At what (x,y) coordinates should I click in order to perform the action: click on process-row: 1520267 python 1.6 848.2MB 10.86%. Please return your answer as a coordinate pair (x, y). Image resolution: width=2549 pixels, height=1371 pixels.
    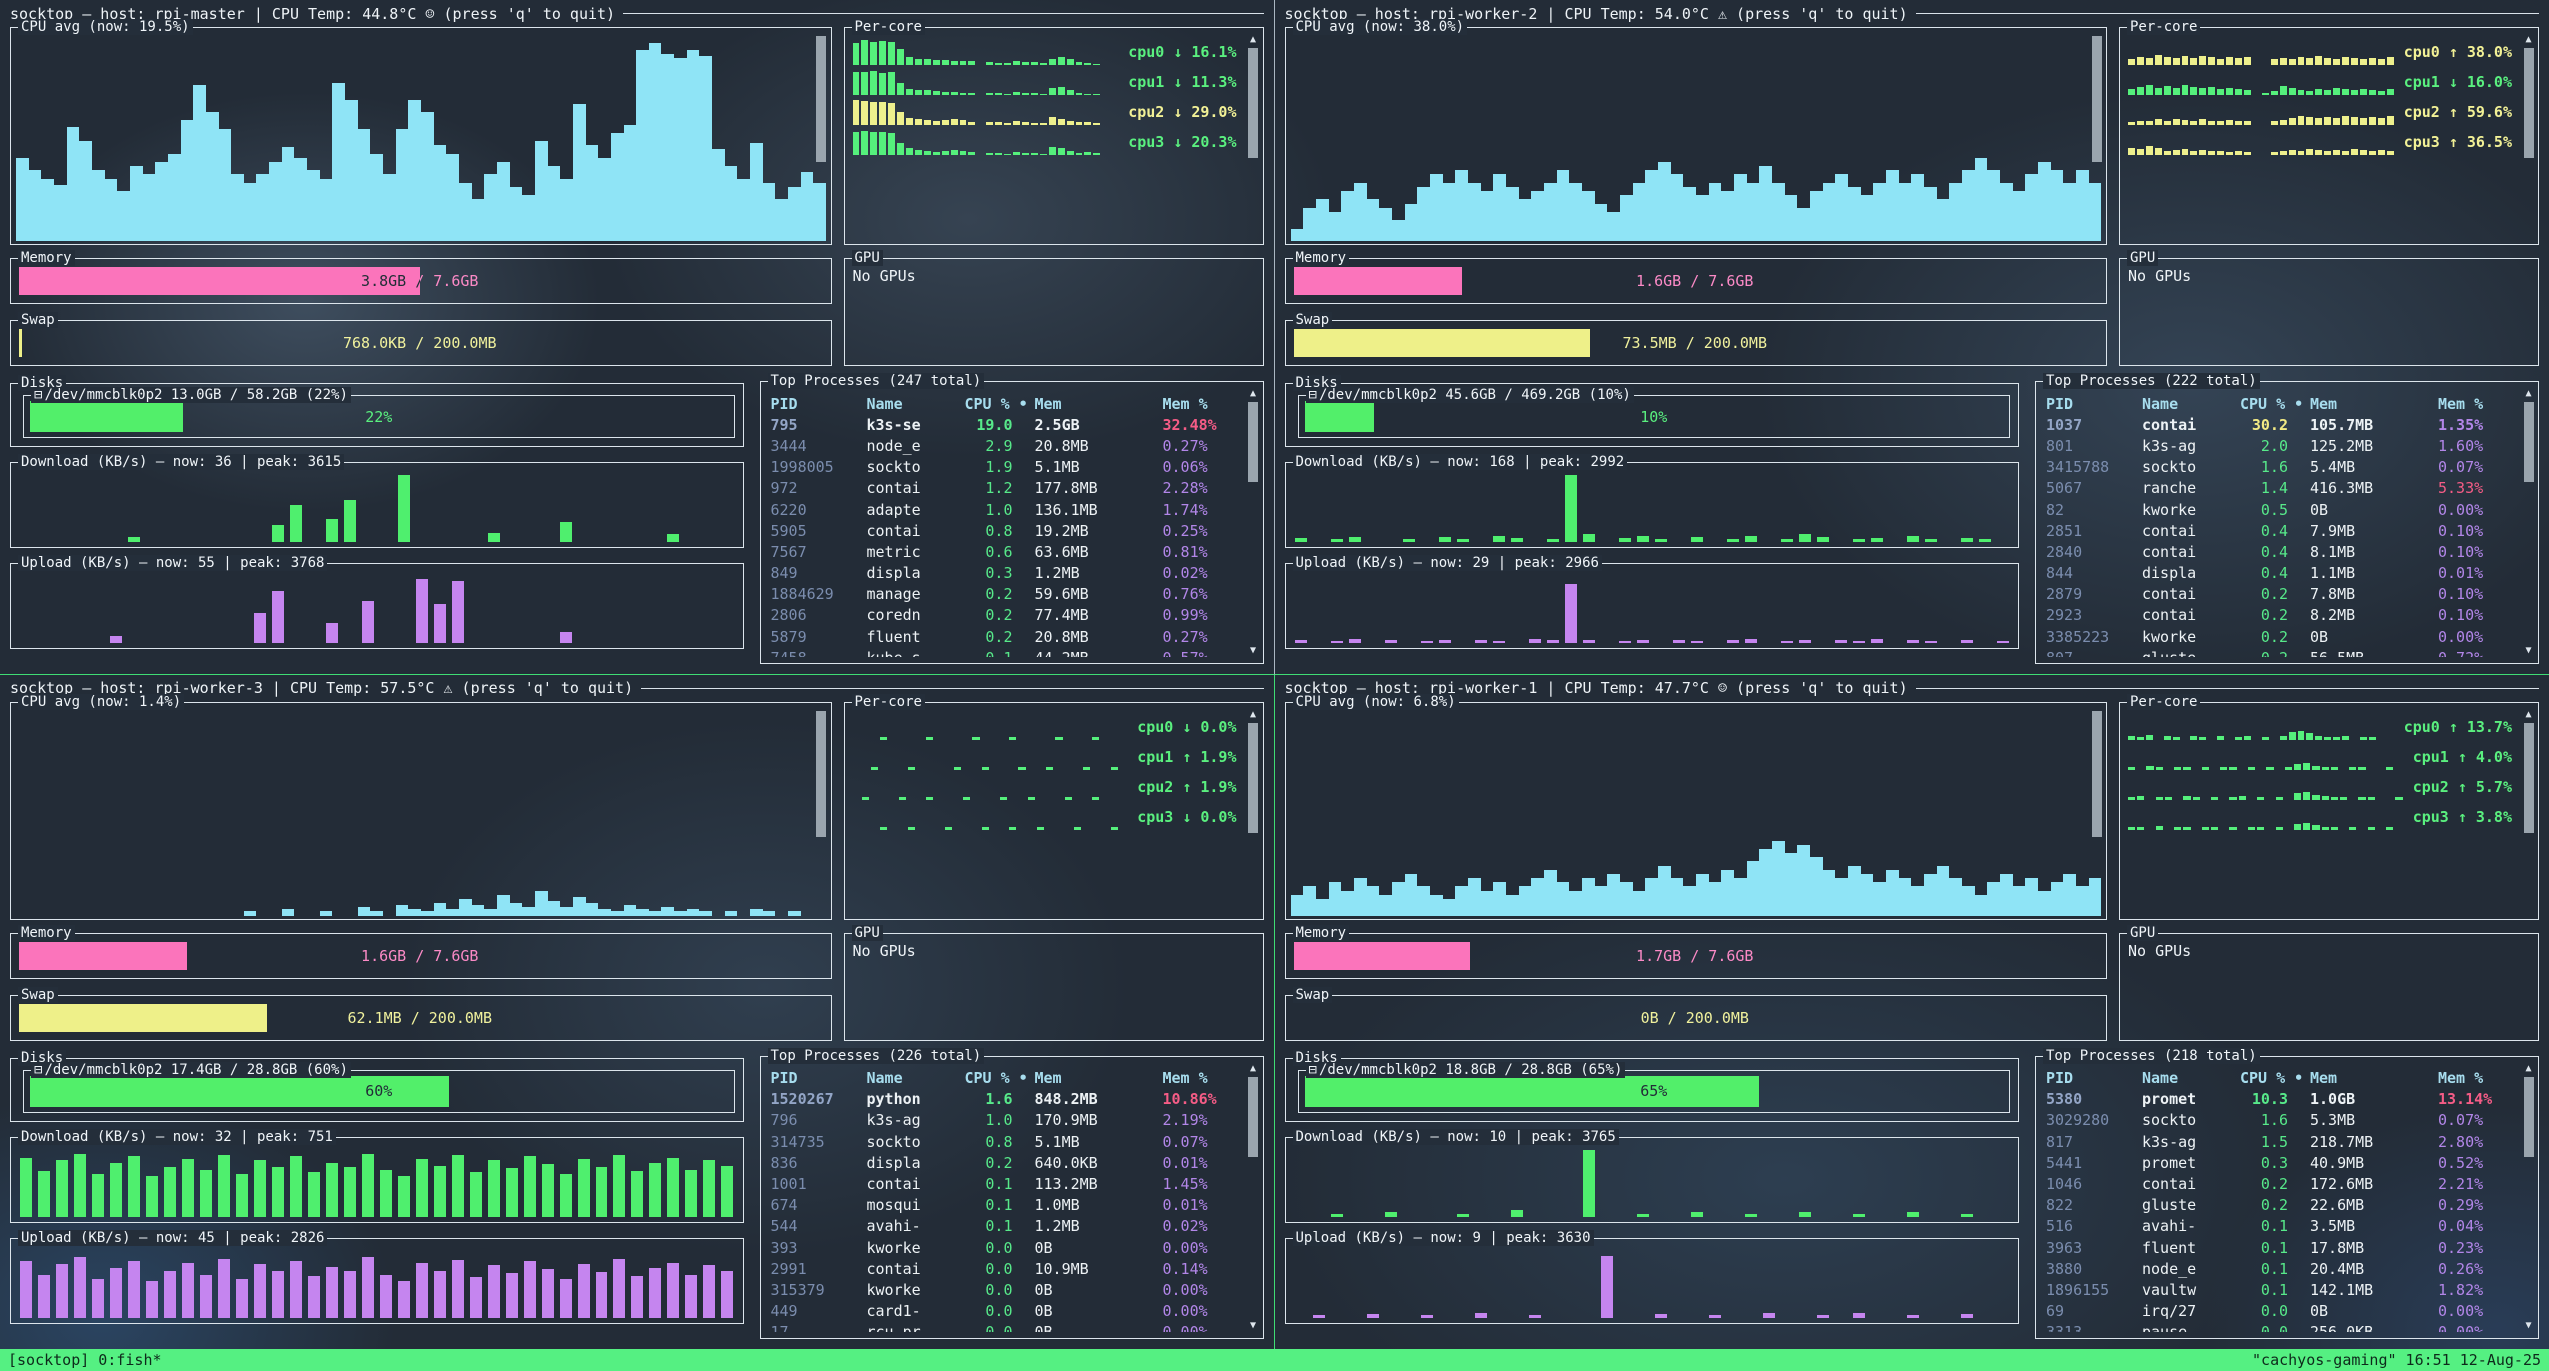
    Looking at the image, I should click on (1005, 1099).